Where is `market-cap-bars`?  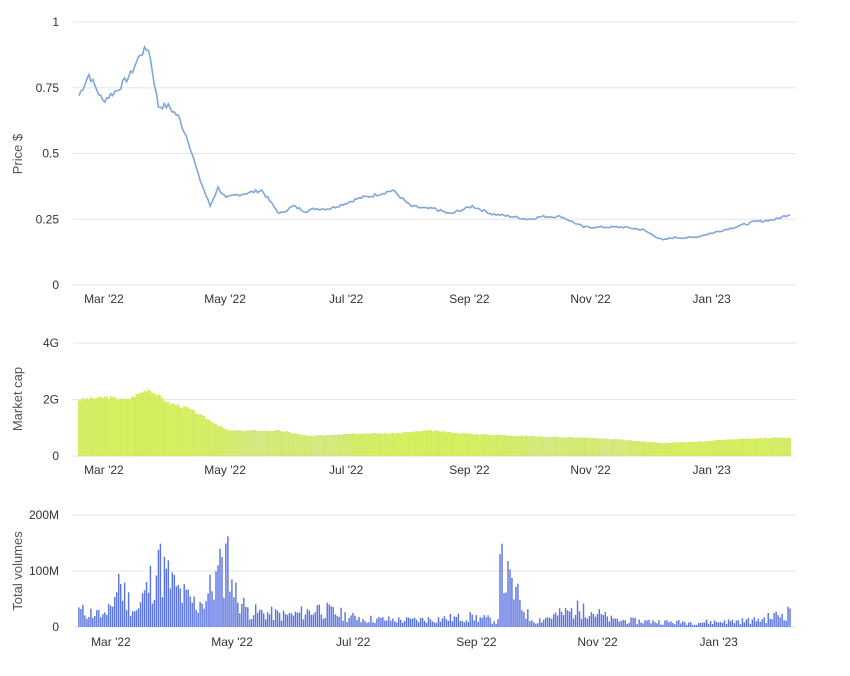 market-cap-bars is located at coordinates (434, 423).